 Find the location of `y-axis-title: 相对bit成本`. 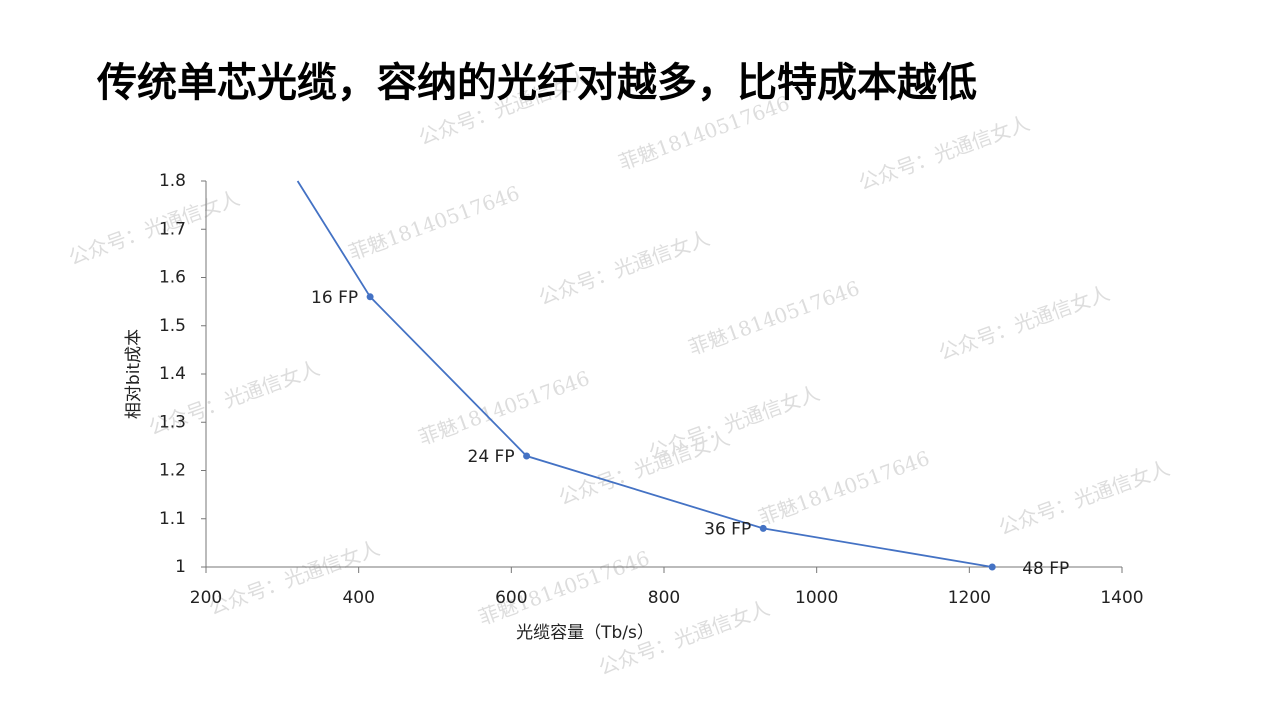

y-axis-title: 相对bit成本 is located at coordinates (134, 374).